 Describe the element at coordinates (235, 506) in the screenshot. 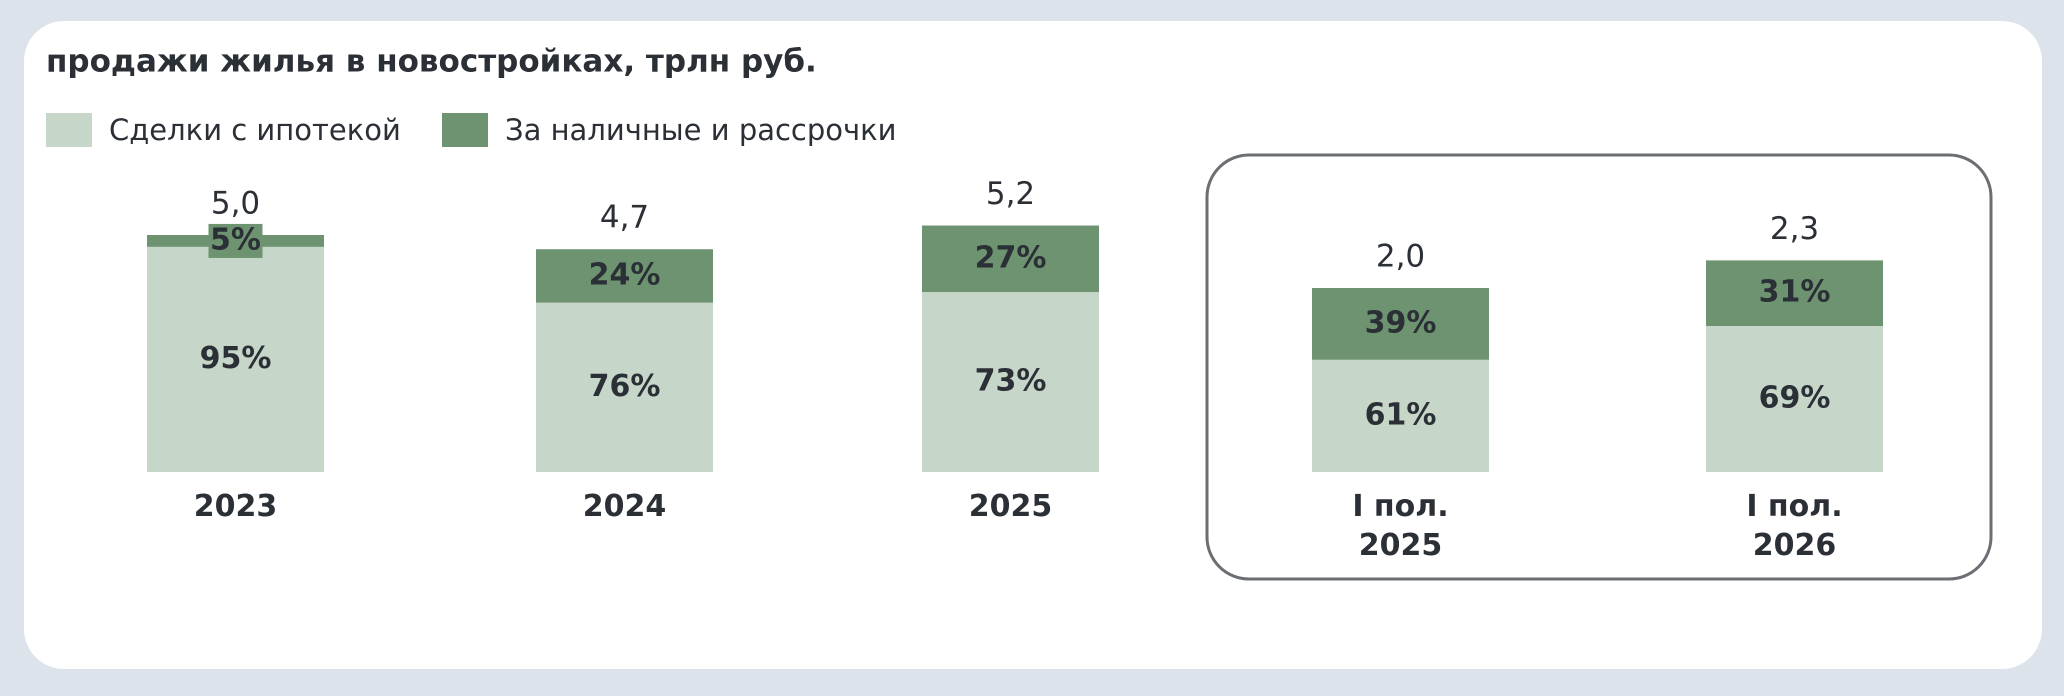

I see `x-tick-label: 2023` at that location.